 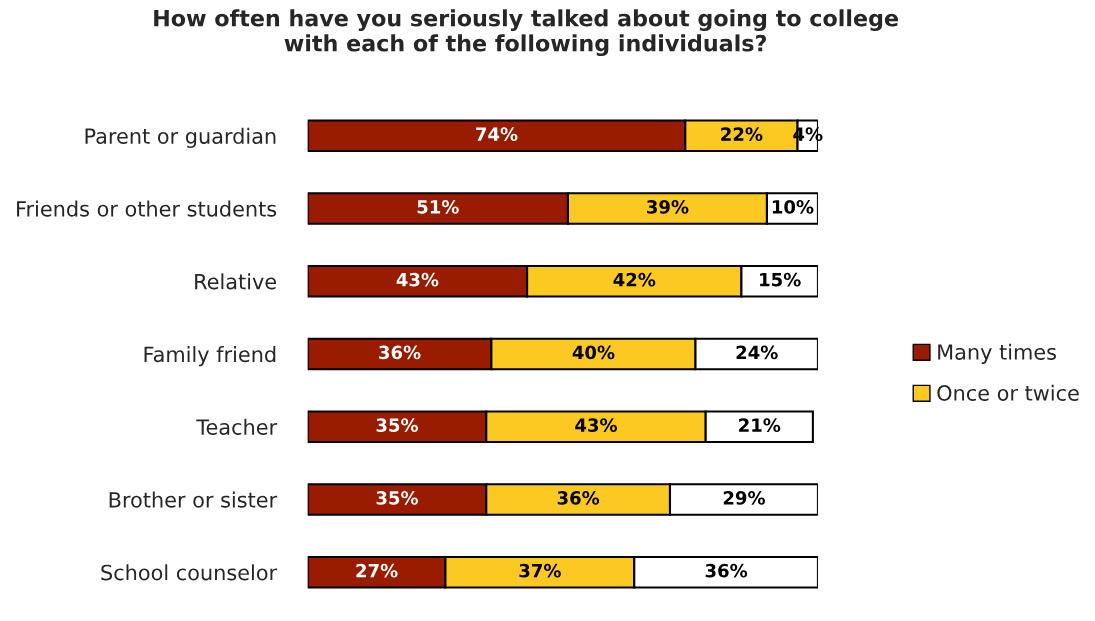 I want to click on y-tick-label: School counselor, so click(x=189, y=572).